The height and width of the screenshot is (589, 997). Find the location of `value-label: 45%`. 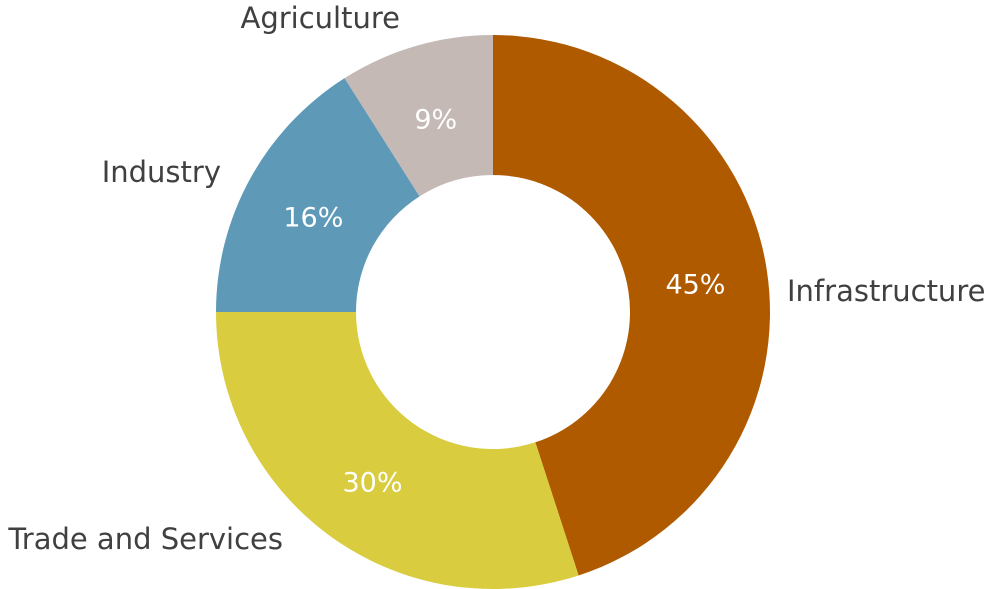

value-label: 45% is located at coordinates (695, 284).